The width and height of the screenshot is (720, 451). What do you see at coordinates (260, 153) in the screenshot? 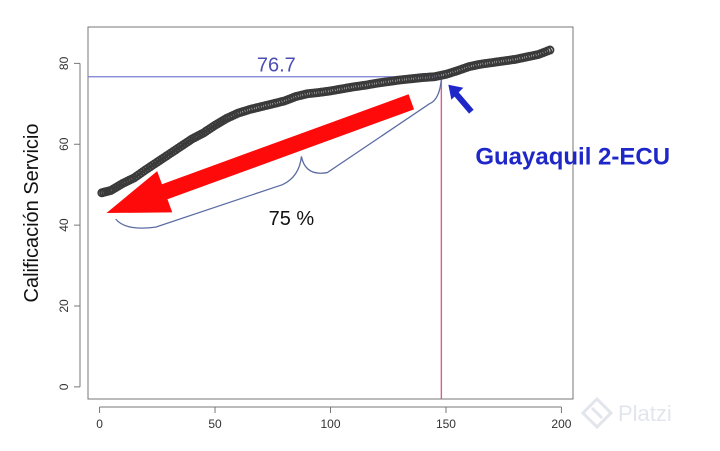
I see `big-red-arrow` at bounding box center [260, 153].